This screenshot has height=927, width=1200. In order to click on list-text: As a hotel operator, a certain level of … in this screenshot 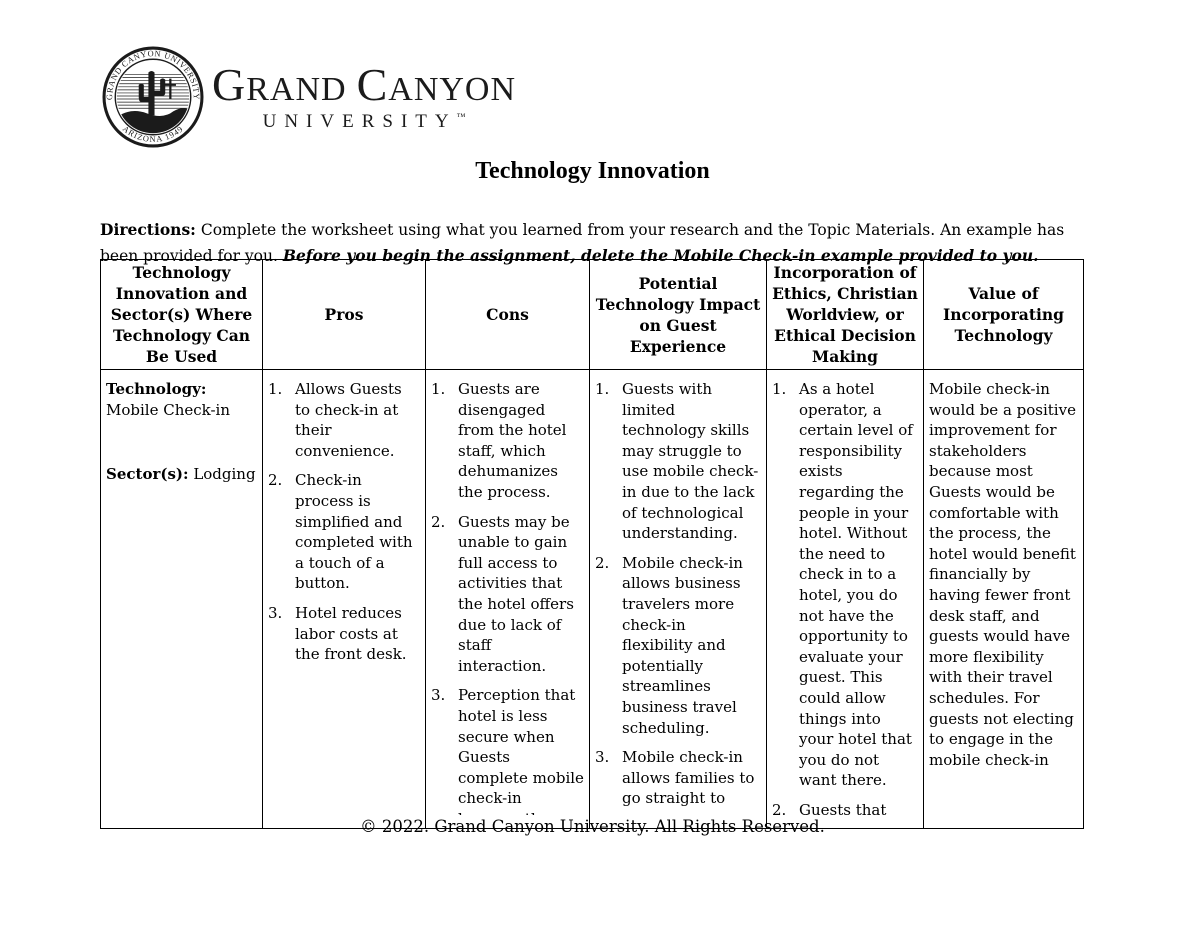, I will do `click(856, 585)`.